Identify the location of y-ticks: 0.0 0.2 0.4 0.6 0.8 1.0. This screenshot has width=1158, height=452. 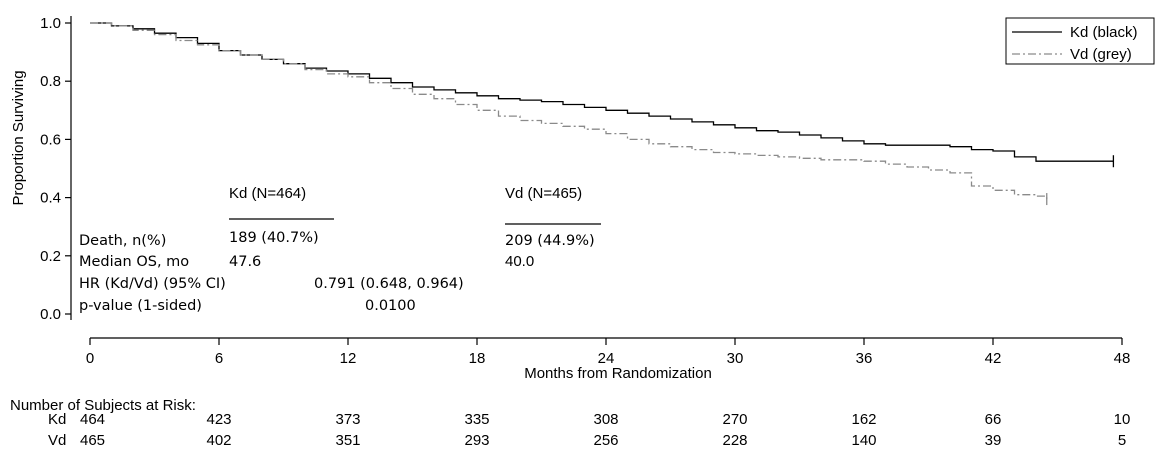
(55, 169).